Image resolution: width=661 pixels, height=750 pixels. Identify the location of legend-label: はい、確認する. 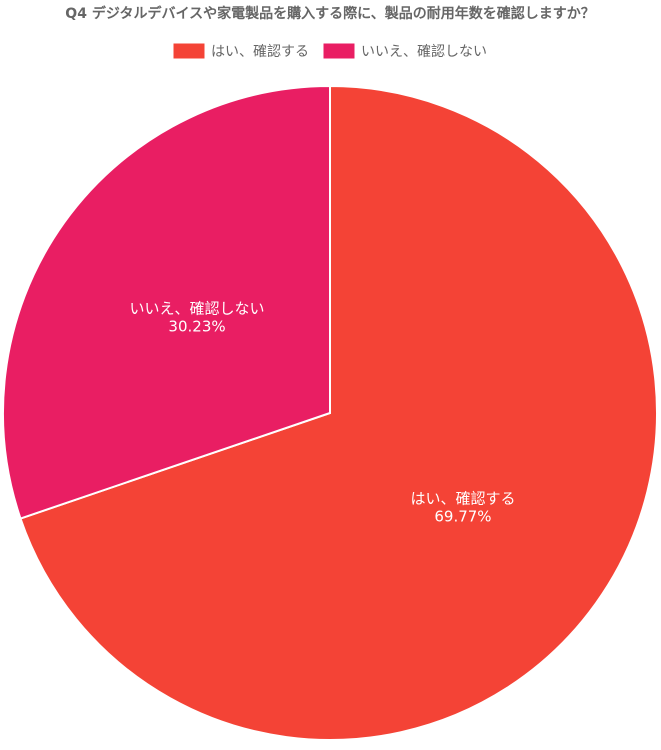
(260, 52).